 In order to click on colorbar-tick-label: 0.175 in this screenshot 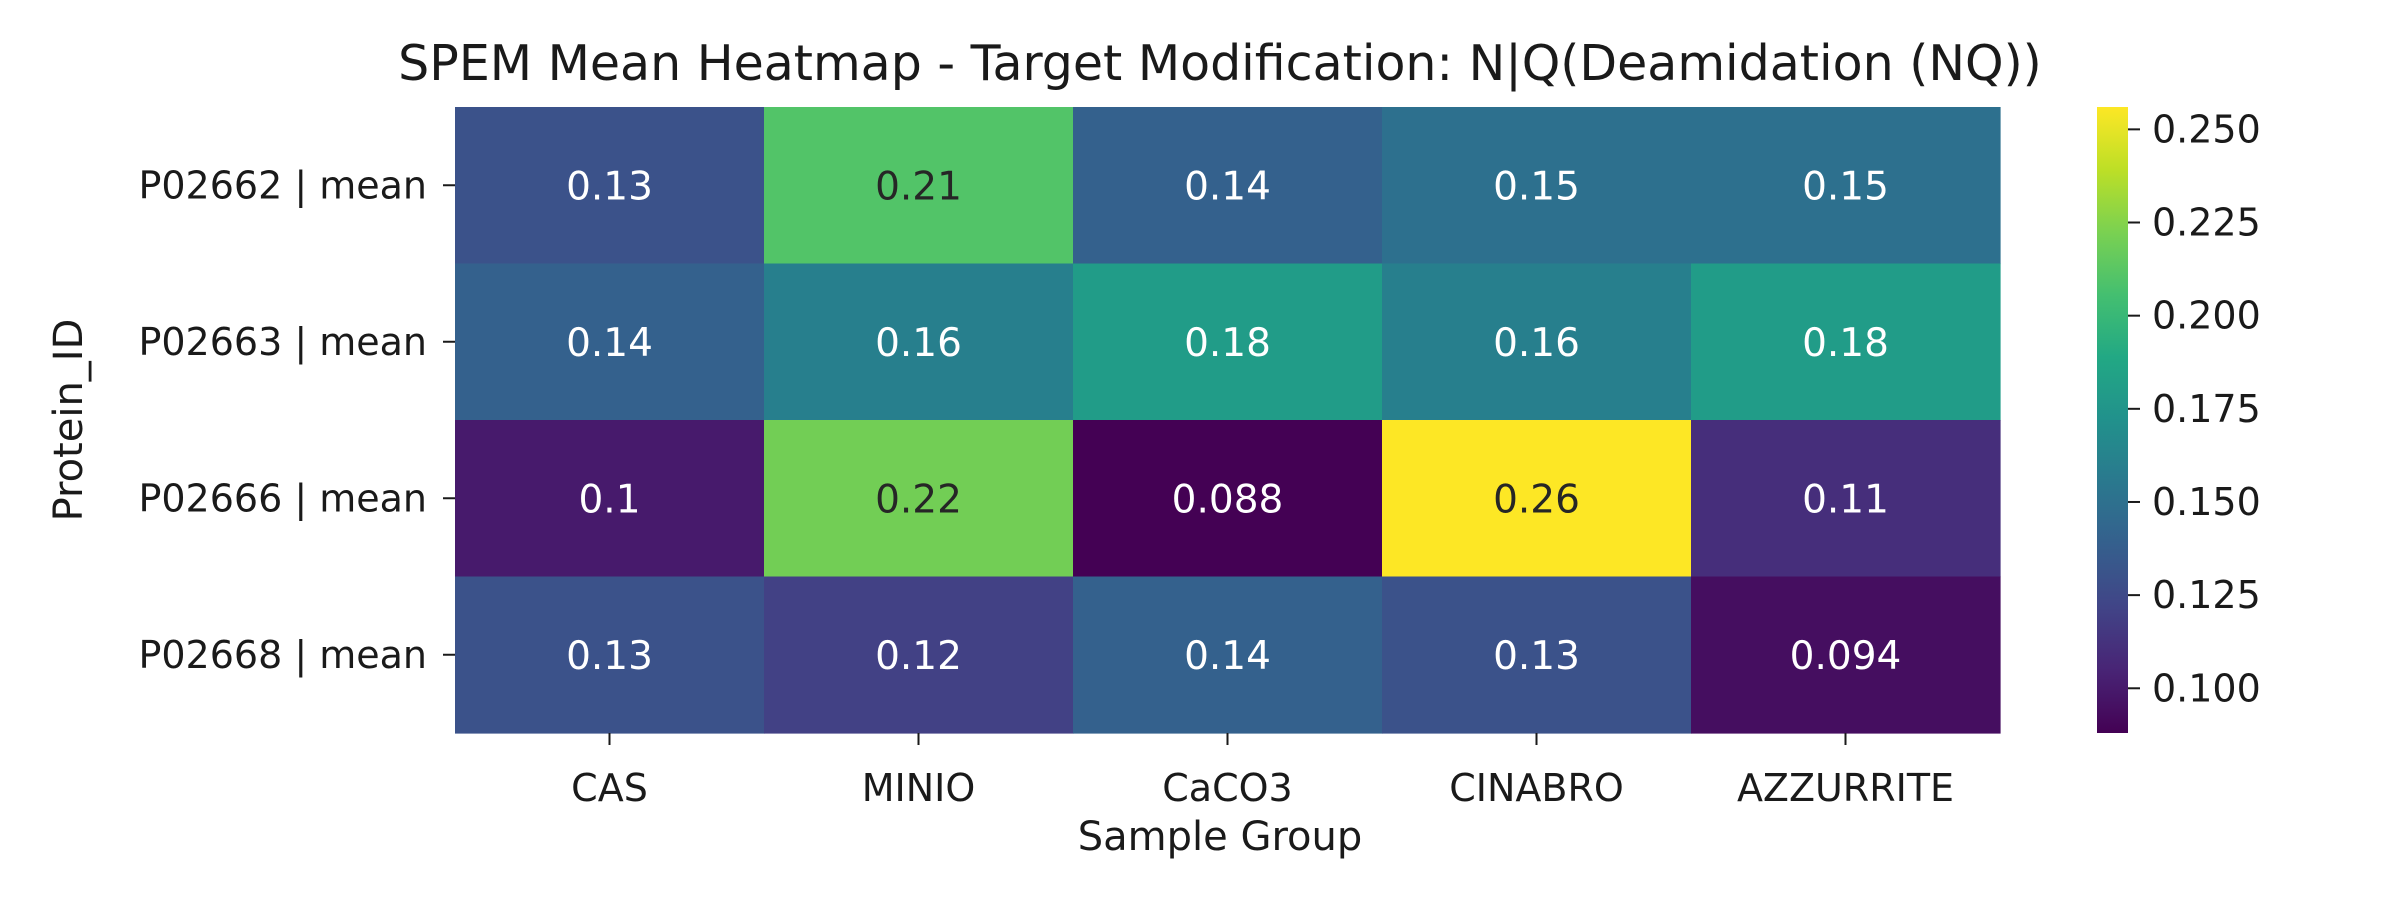, I will do `click(2206, 409)`.